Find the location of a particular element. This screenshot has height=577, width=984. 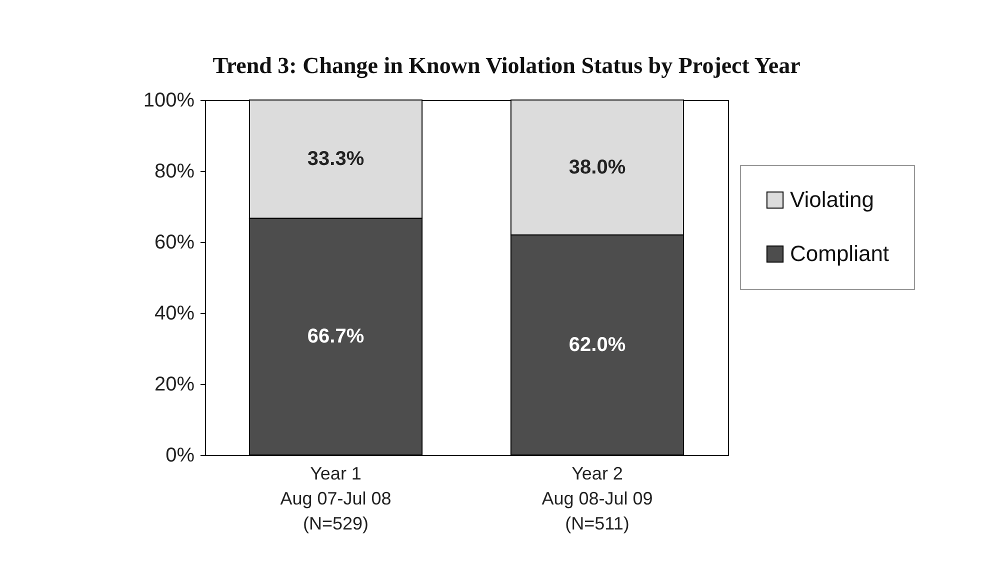

y-tick-label: 40% is located at coordinates (174, 313).